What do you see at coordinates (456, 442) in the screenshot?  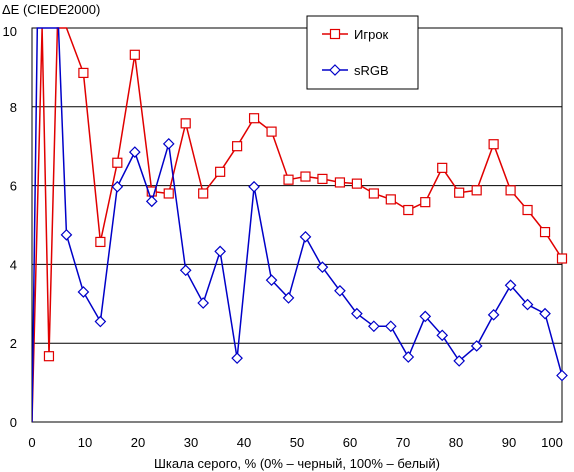 I see `x-tick-label: 80` at bounding box center [456, 442].